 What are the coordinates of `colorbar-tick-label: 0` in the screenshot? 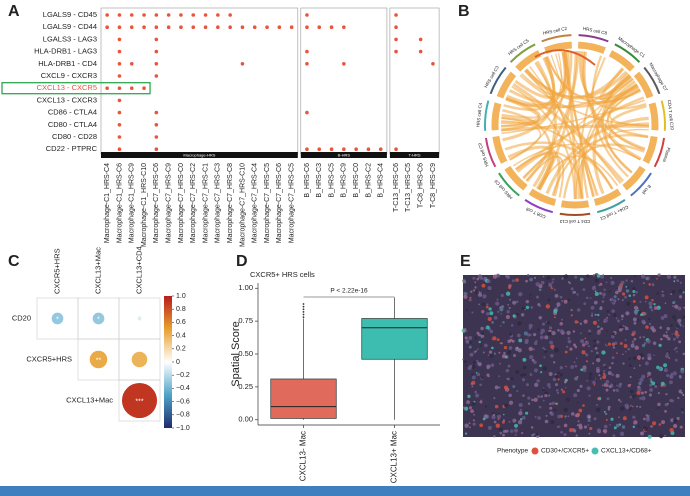 It's located at (178, 362).